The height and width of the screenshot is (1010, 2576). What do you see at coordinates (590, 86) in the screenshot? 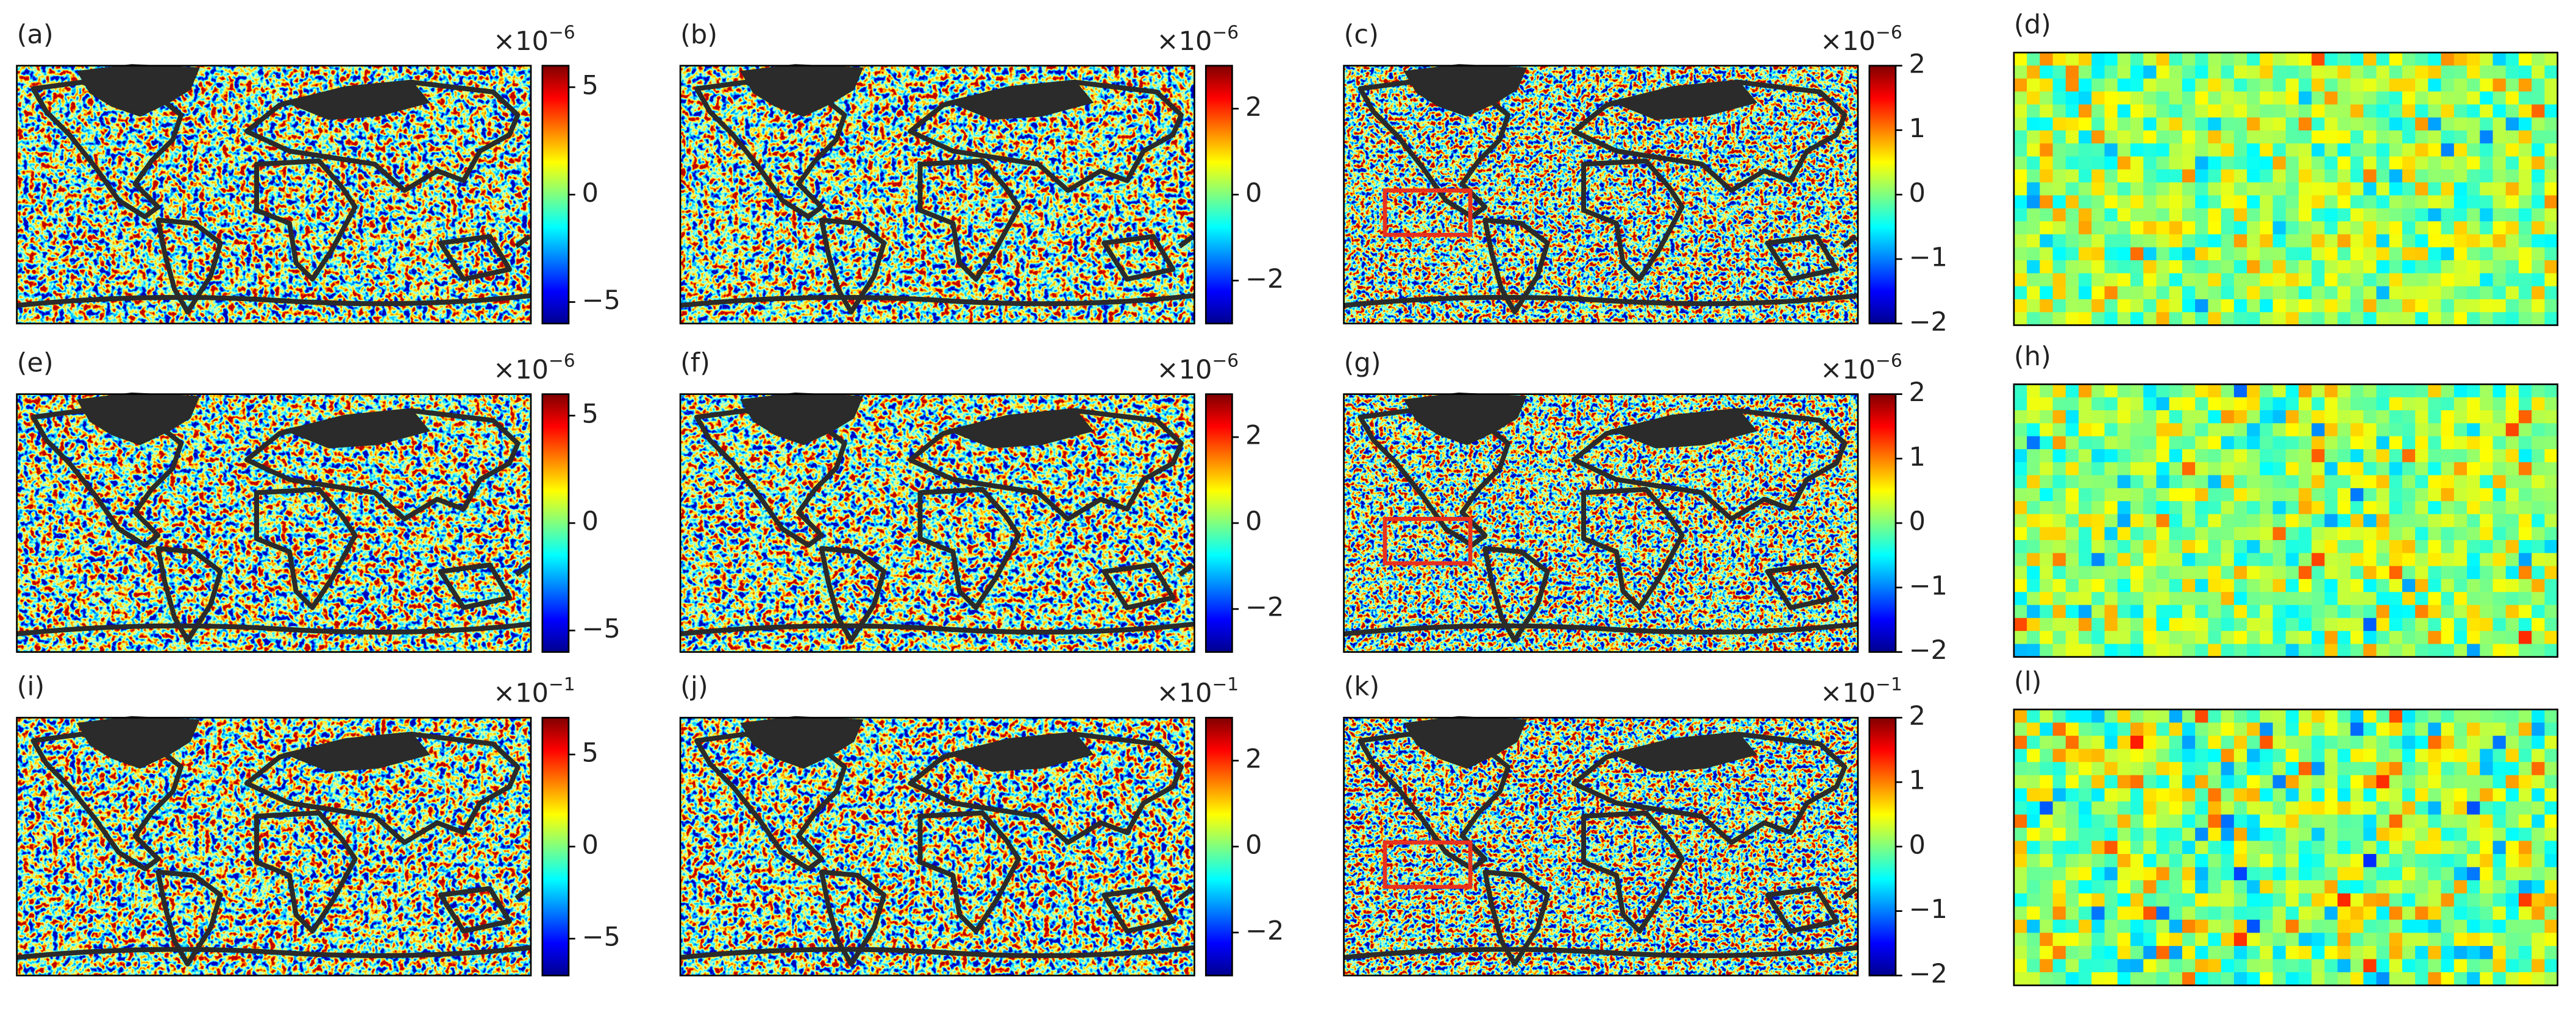
I see `colorbar-tick-label: 5` at bounding box center [590, 86].